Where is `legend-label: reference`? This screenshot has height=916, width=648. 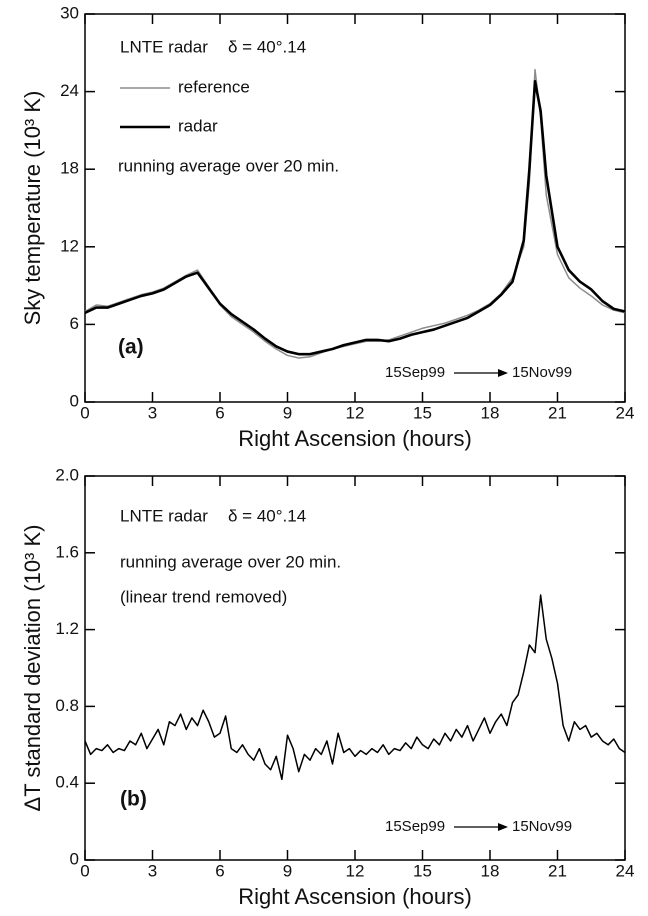 legend-label: reference is located at coordinates (214, 86).